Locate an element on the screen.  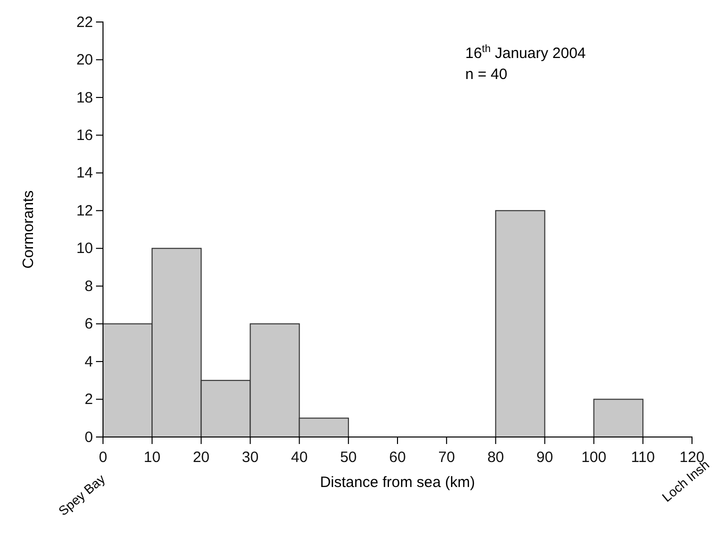
y-tick-label: 6 is located at coordinates (88, 324).